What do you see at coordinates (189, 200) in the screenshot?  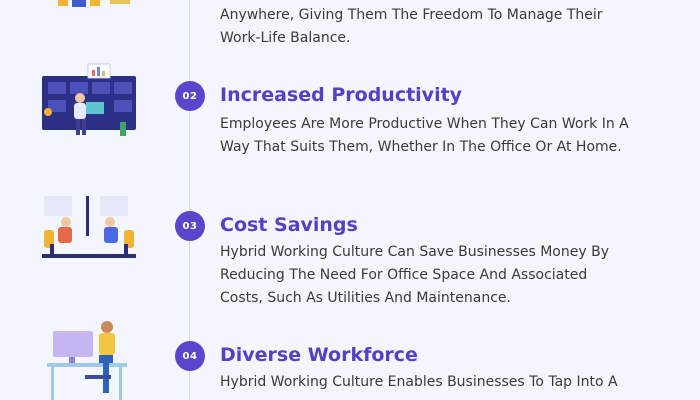 I see `timeline-line` at bounding box center [189, 200].